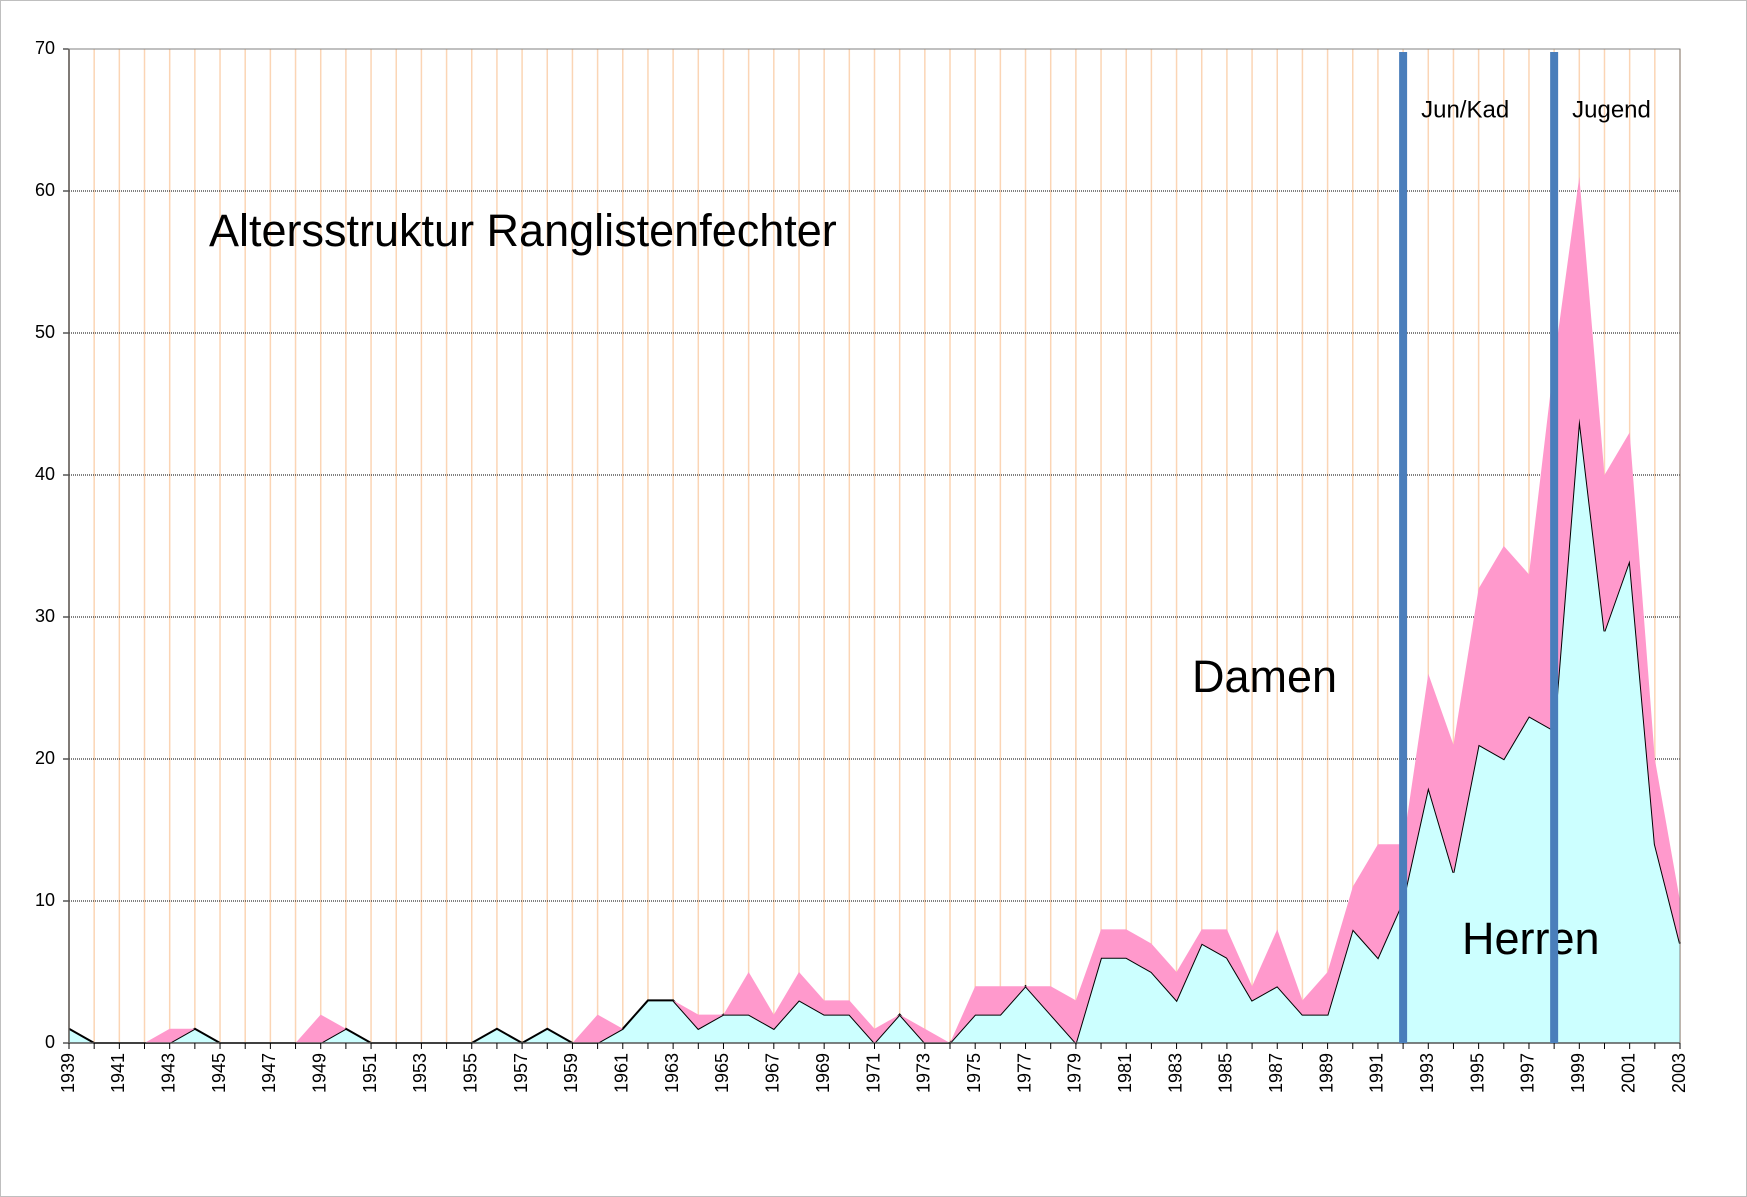 This screenshot has width=1747, height=1197. I want to click on y-tick-label: 40, so click(45, 474).